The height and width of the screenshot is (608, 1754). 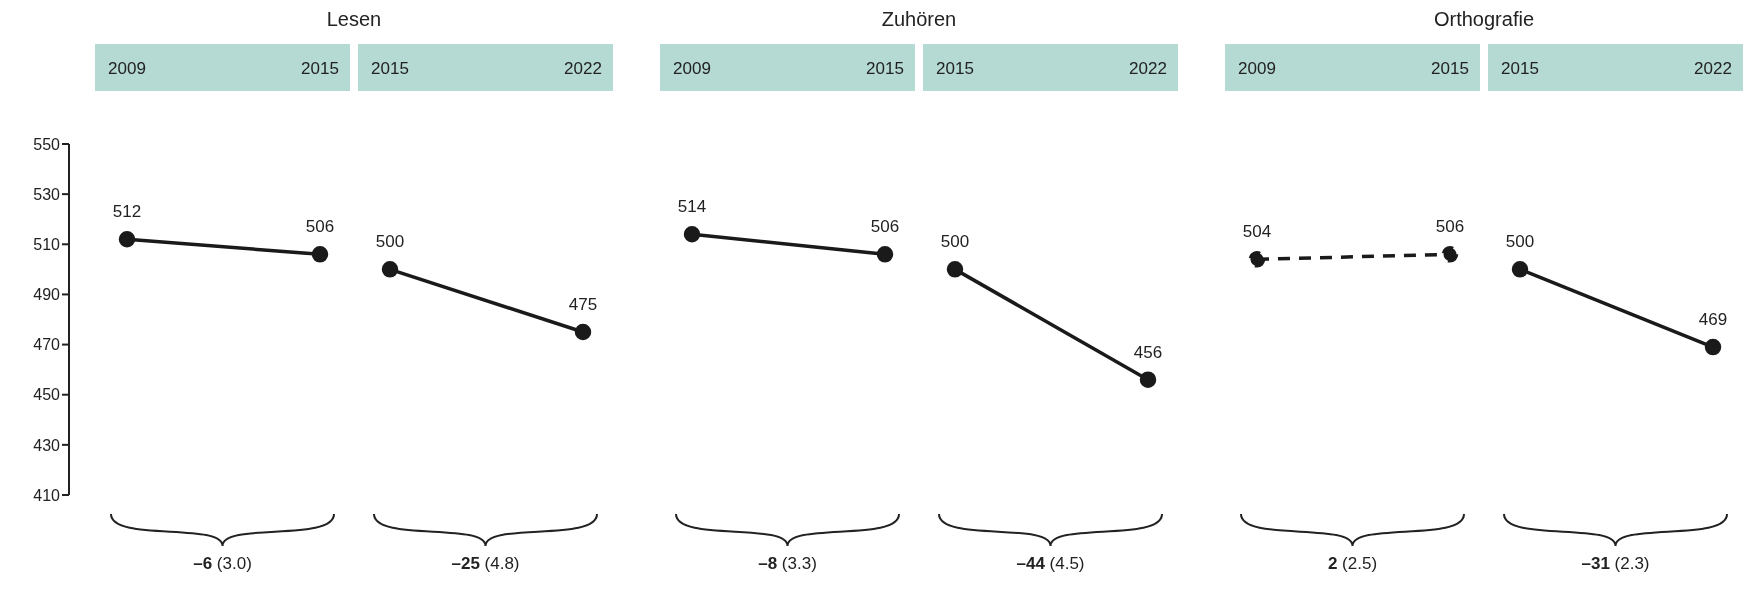 What do you see at coordinates (692, 207) in the screenshot?
I see `data-label: 514` at bounding box center [692, 207].